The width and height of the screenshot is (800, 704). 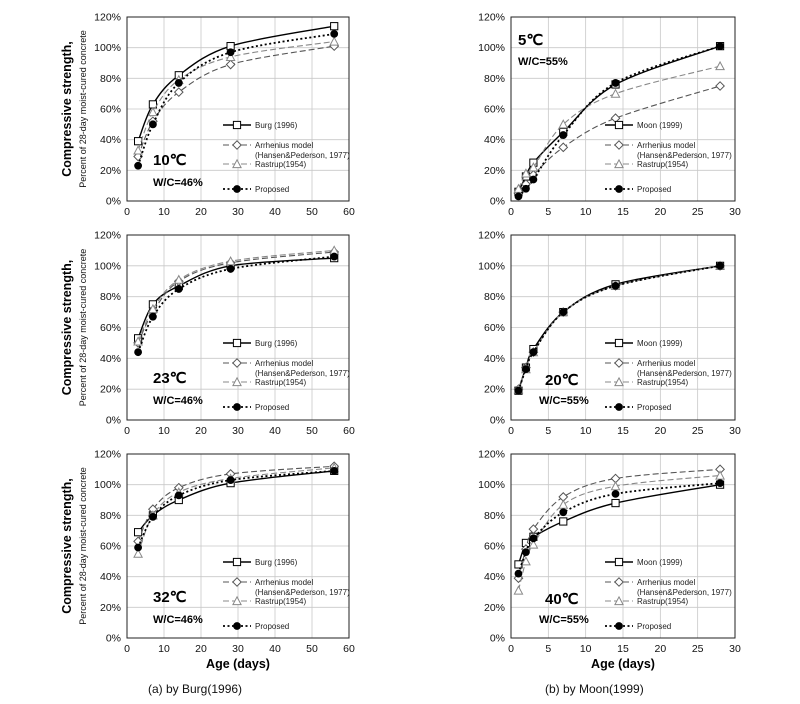 What do you see at coordinates (662, 601) in the screenshot?
I see `legend-label: Rastrup(1954)` at bounding box center [662, 601].